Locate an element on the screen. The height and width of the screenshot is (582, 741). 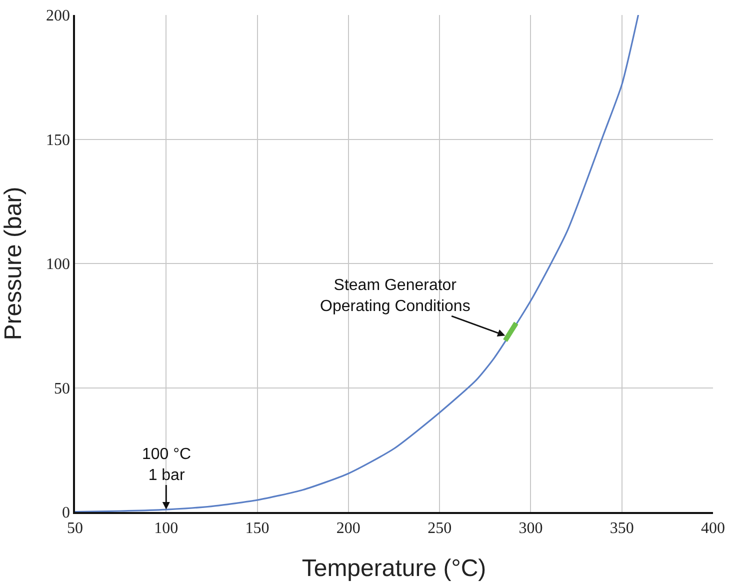
annotation: 100 °C 1 bar is located at coordinates (167, 465).